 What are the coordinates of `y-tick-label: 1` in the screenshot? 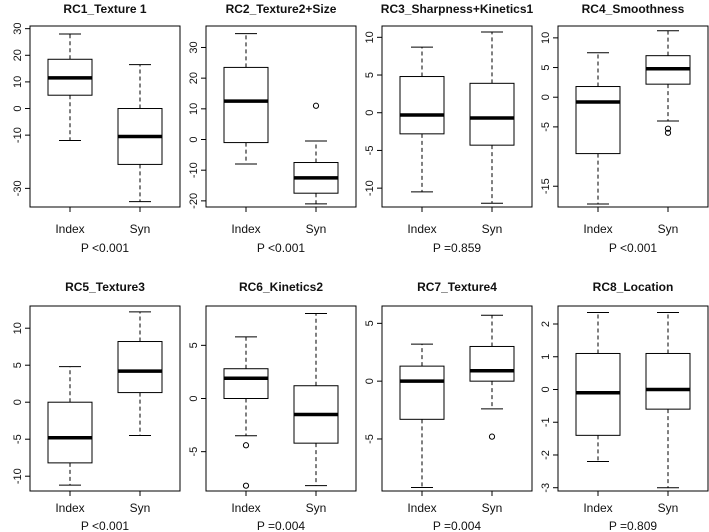 It's located at (546, 357).